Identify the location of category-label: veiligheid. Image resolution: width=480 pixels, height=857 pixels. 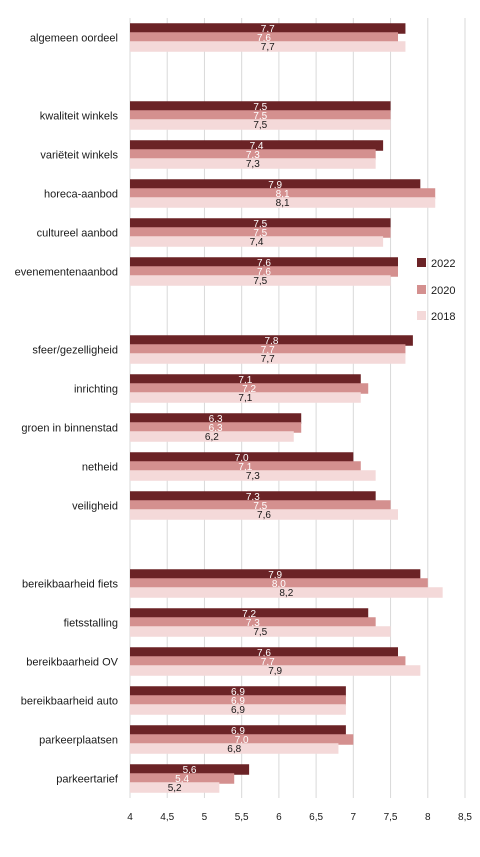
(95, 507).